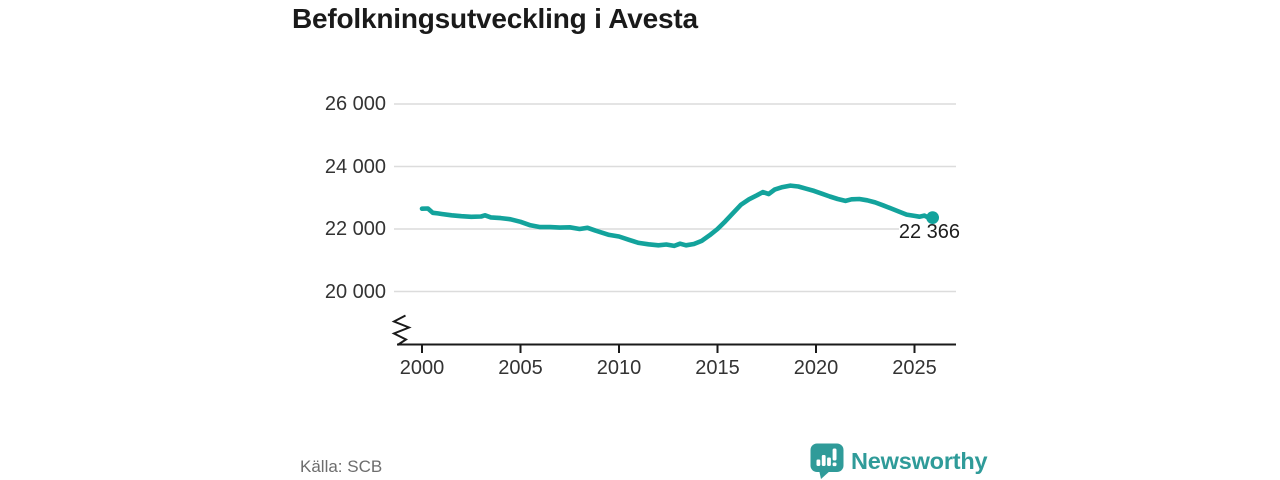 The height and width of the screenshot is (480, 1280). Describe the element at coordinates (520, 368) in the screenshot. I see `x-tick-label: 2005` at that location.